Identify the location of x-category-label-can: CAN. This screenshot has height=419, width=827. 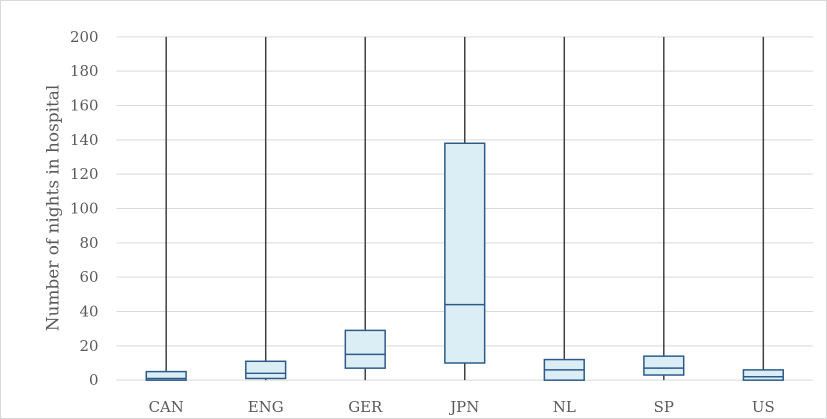
(166, 407).